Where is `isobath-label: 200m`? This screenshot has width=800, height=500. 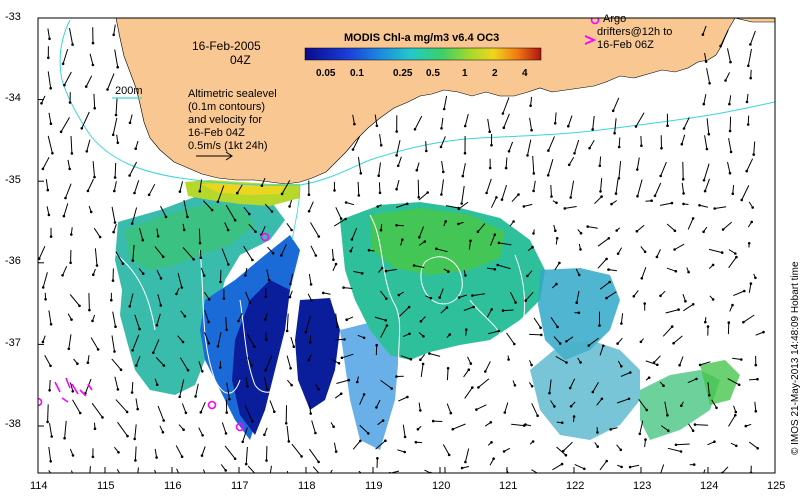
isobath-label: 200m is located at coordinates (129, 91).